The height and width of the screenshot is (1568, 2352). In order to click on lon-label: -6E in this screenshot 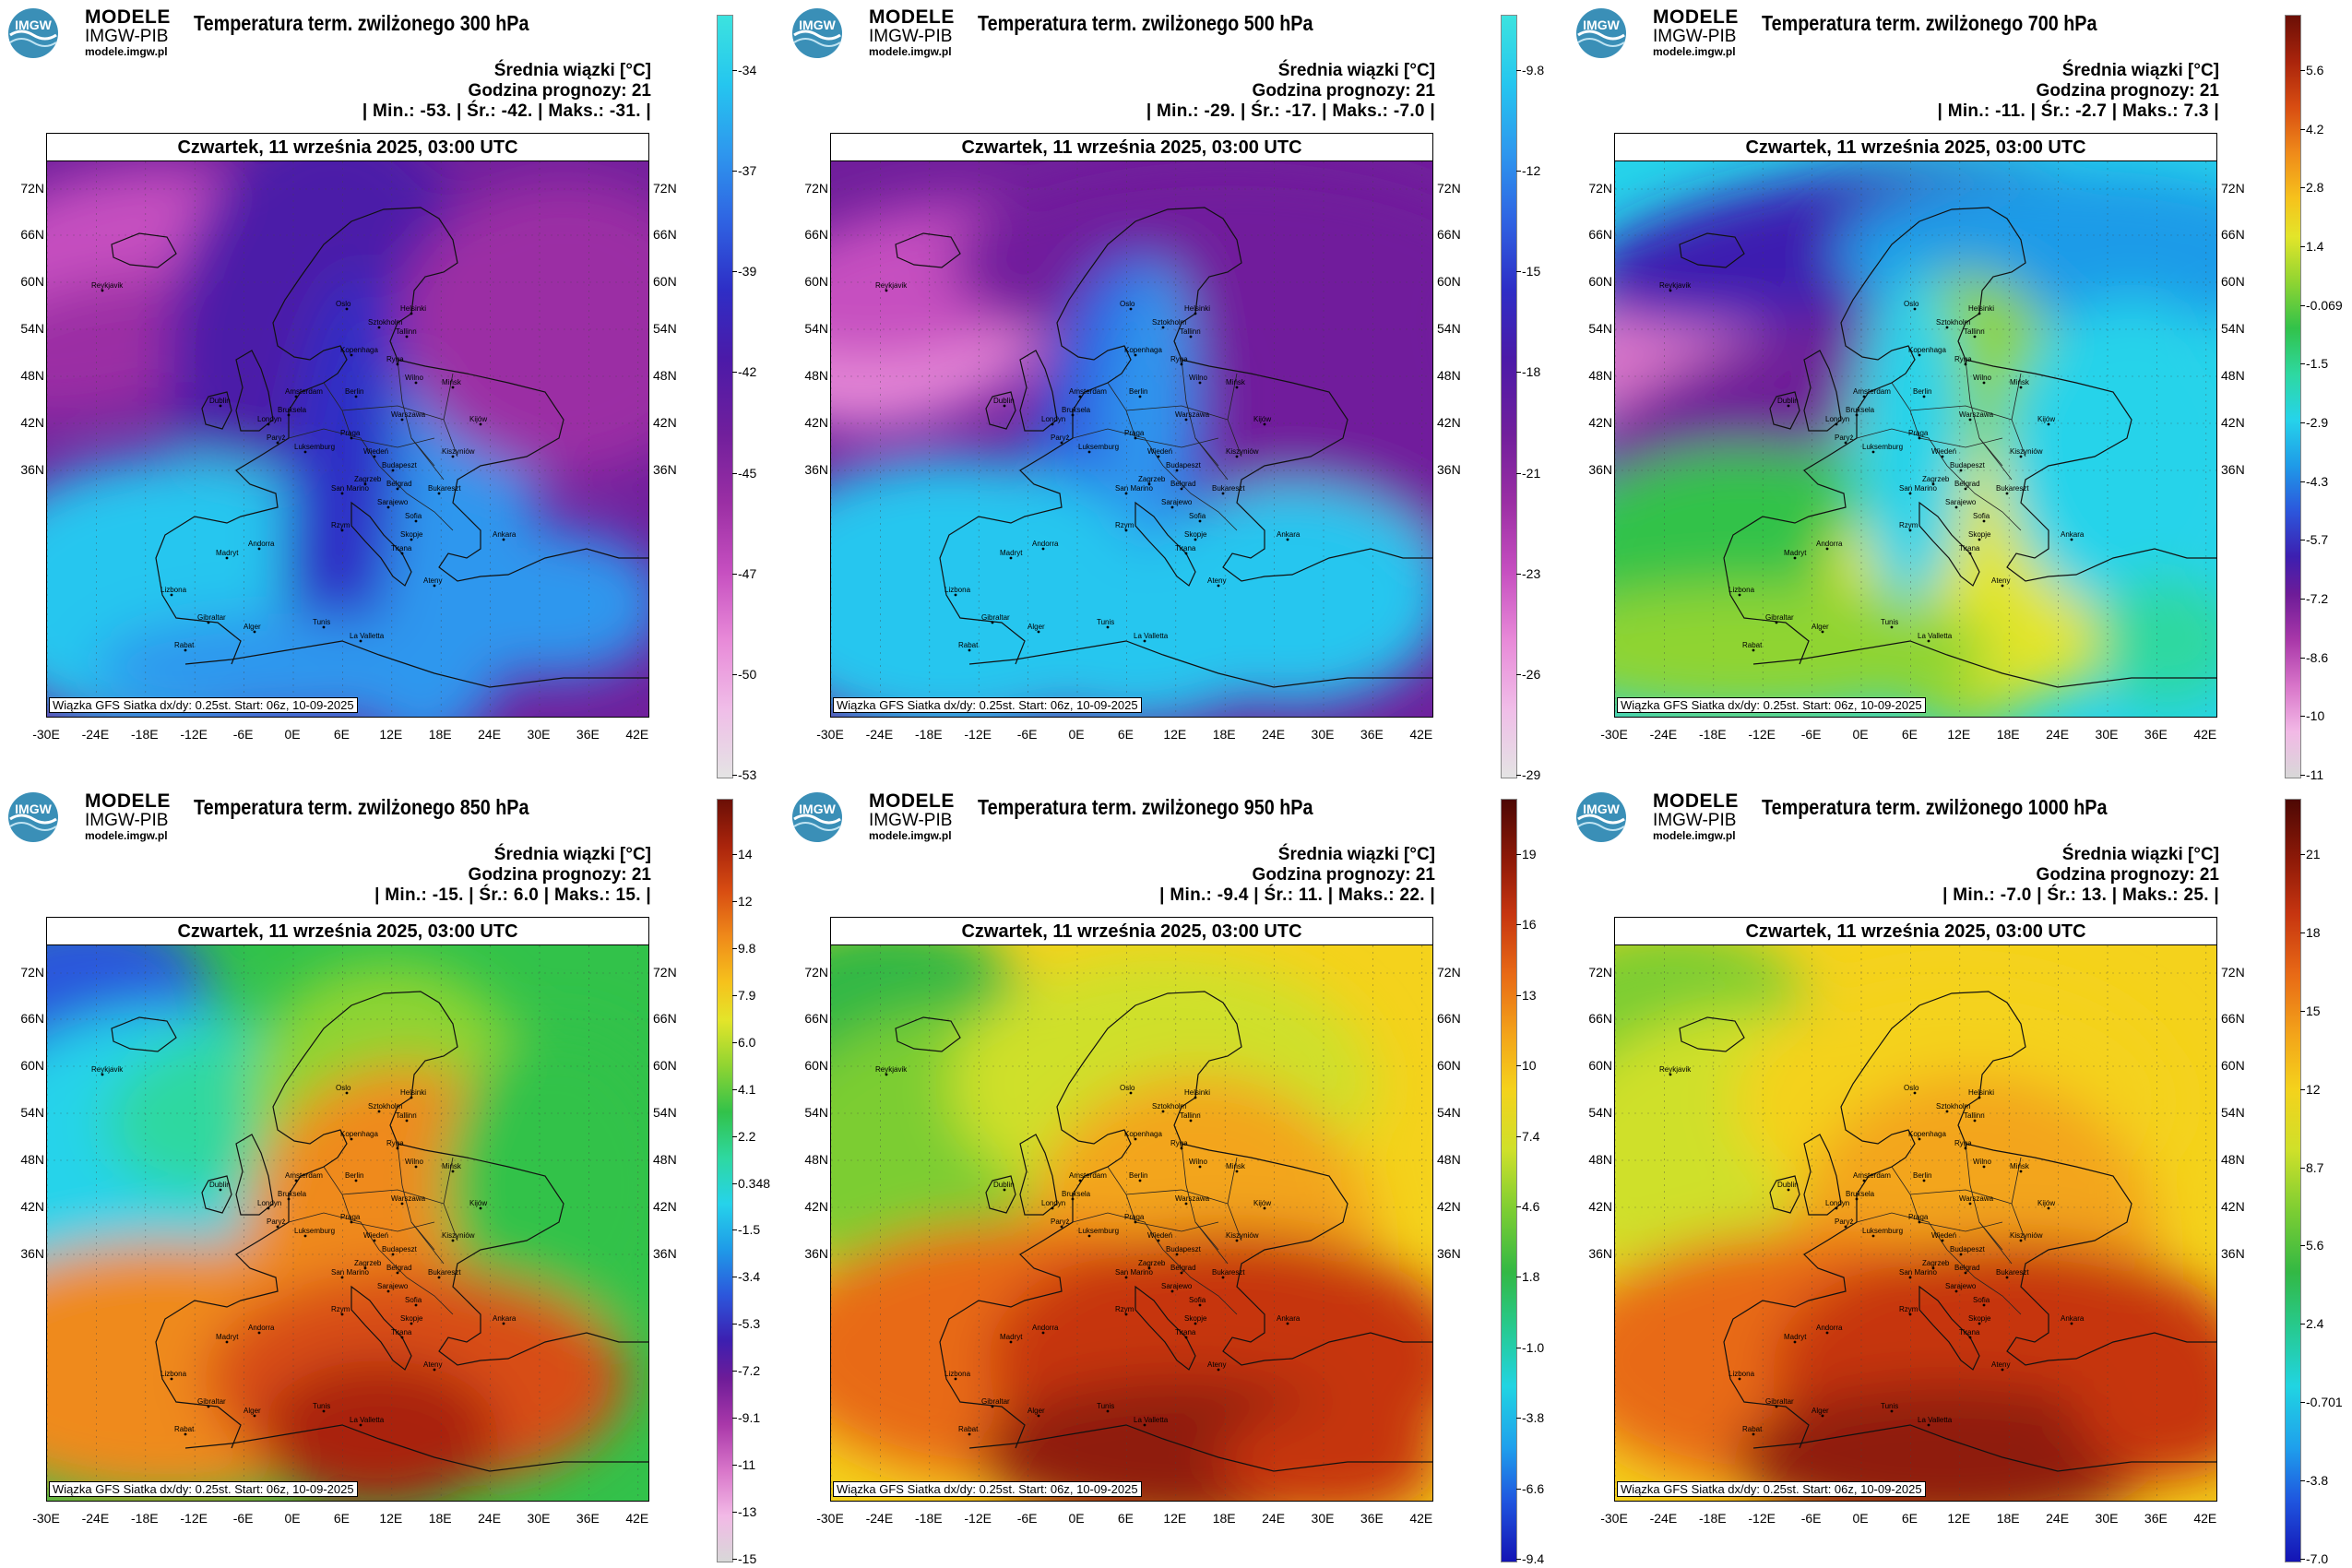, I will do `click(1811, 1518)`.